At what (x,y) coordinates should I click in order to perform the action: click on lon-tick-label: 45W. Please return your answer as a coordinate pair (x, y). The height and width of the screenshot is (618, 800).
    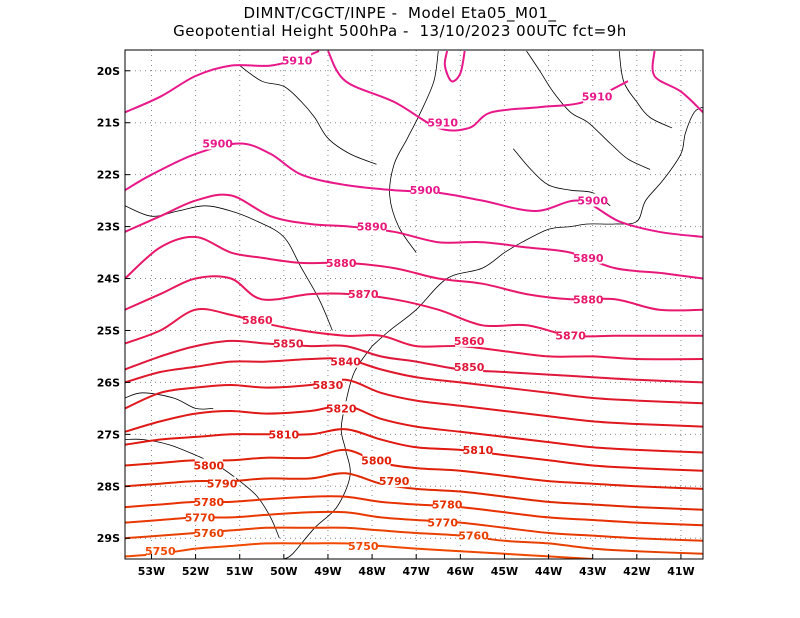
    Looking at the image, I should click on (504, 571).